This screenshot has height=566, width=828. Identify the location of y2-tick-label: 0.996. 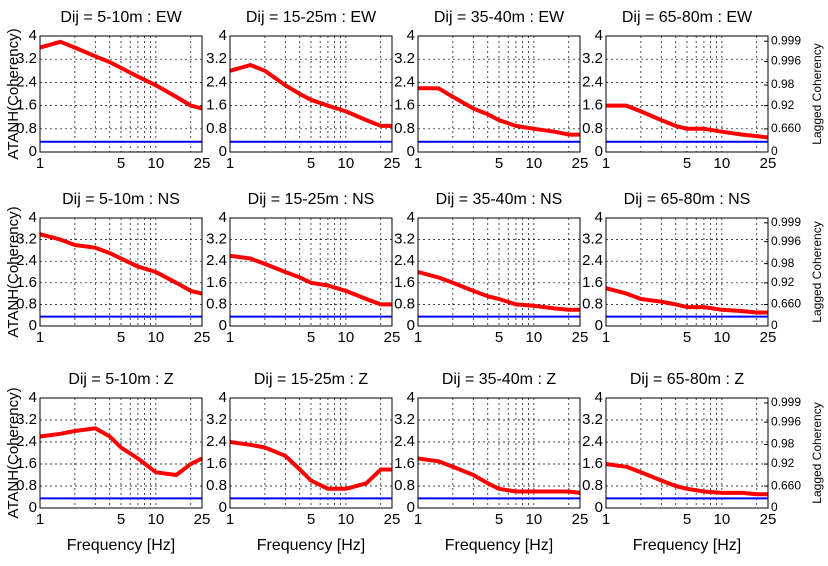
(786, 421).